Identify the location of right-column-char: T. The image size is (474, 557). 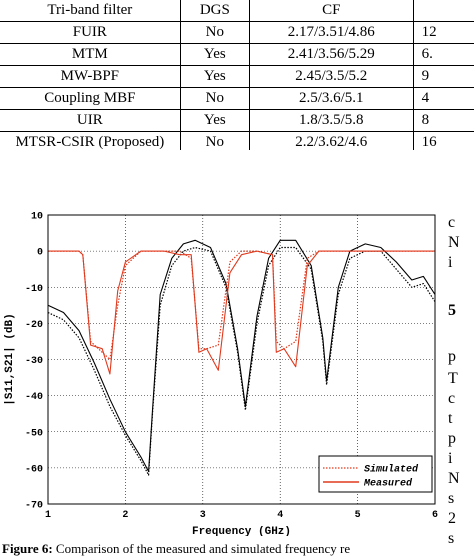
(453, 378).